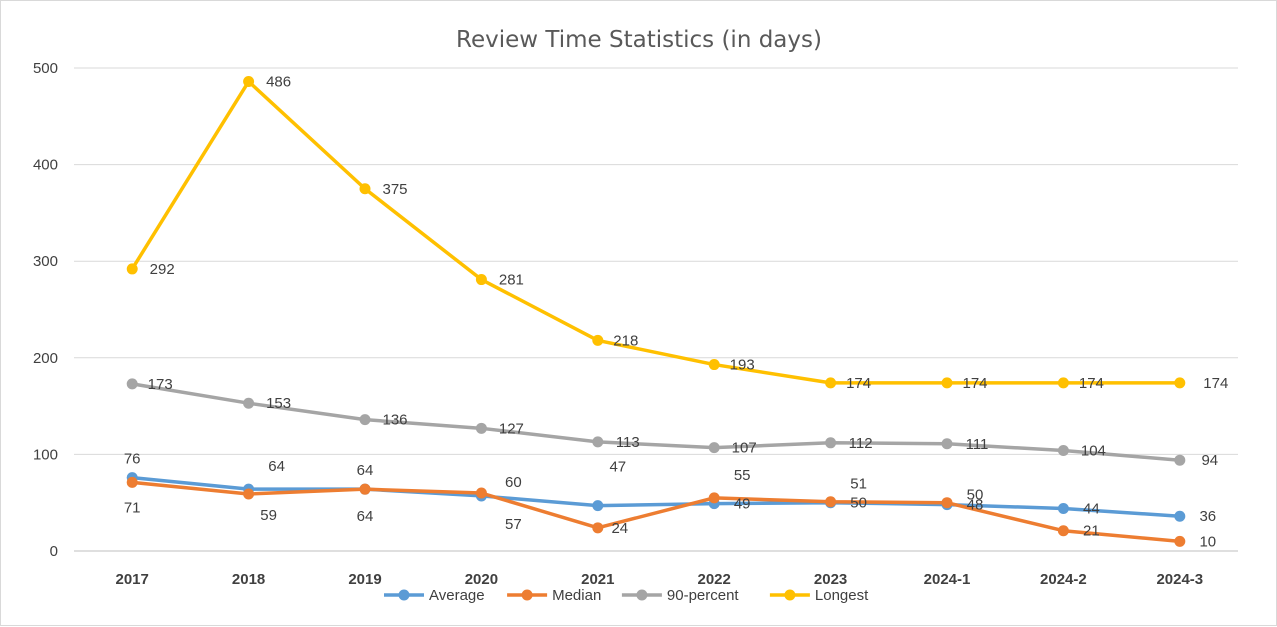  I want to click on series-90-percent, so click(656, 422).